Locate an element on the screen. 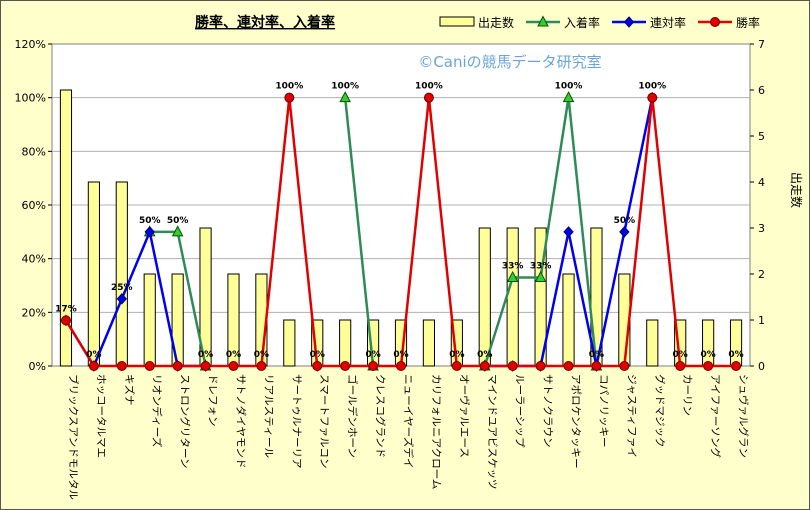 This screenshot has height=510, width=810. y2-tick-label: 2 is located at coordinates (761, 274).